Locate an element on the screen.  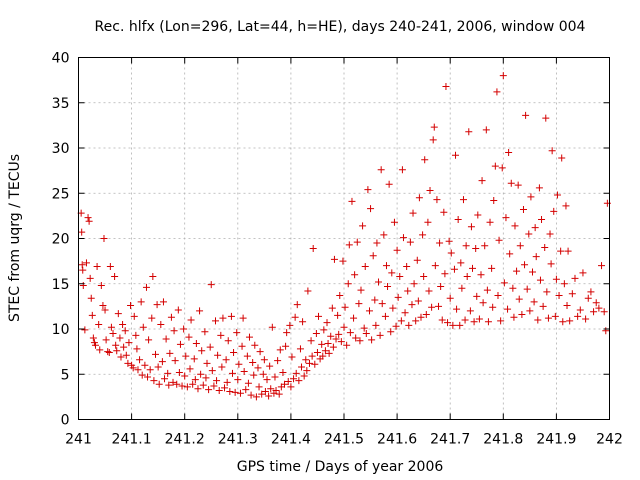
x-tick-label: 241.9 is located at coordinates (556, 440).